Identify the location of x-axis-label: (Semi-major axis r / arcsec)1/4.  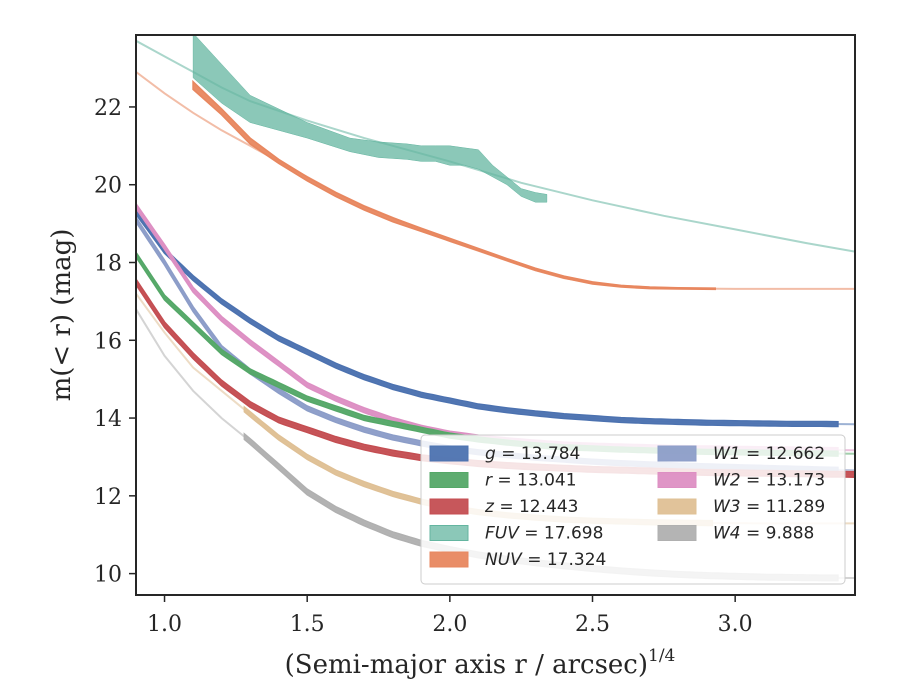
(480, 663).